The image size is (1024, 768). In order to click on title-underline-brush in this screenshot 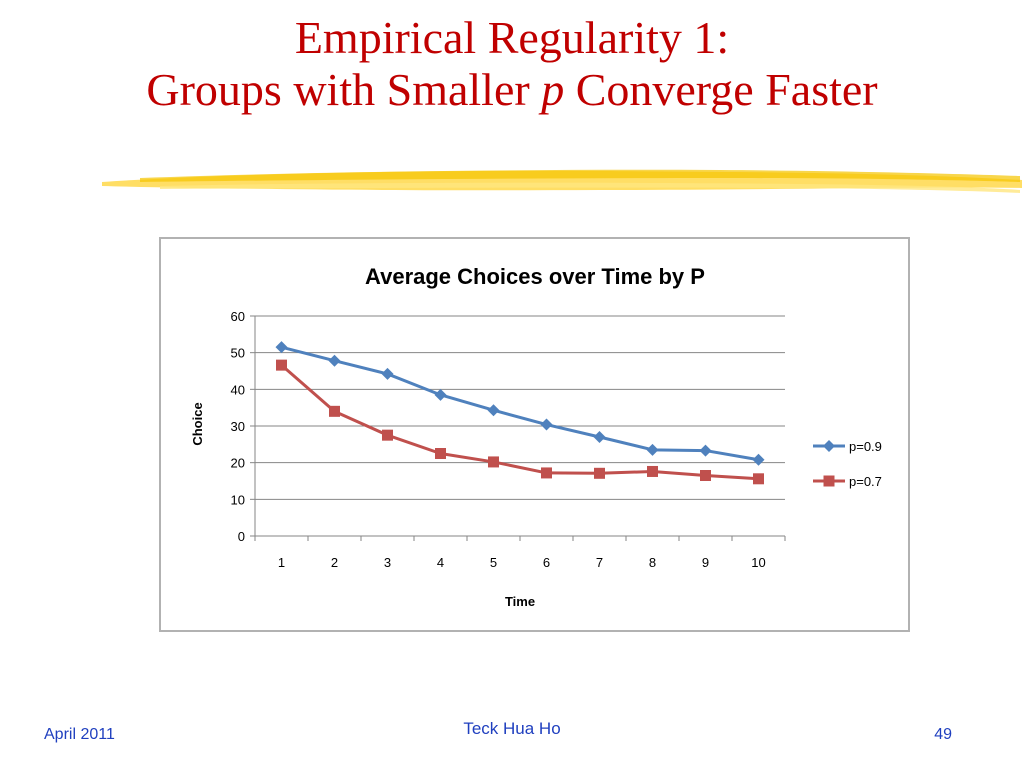, I will do `click(562, 181)`.